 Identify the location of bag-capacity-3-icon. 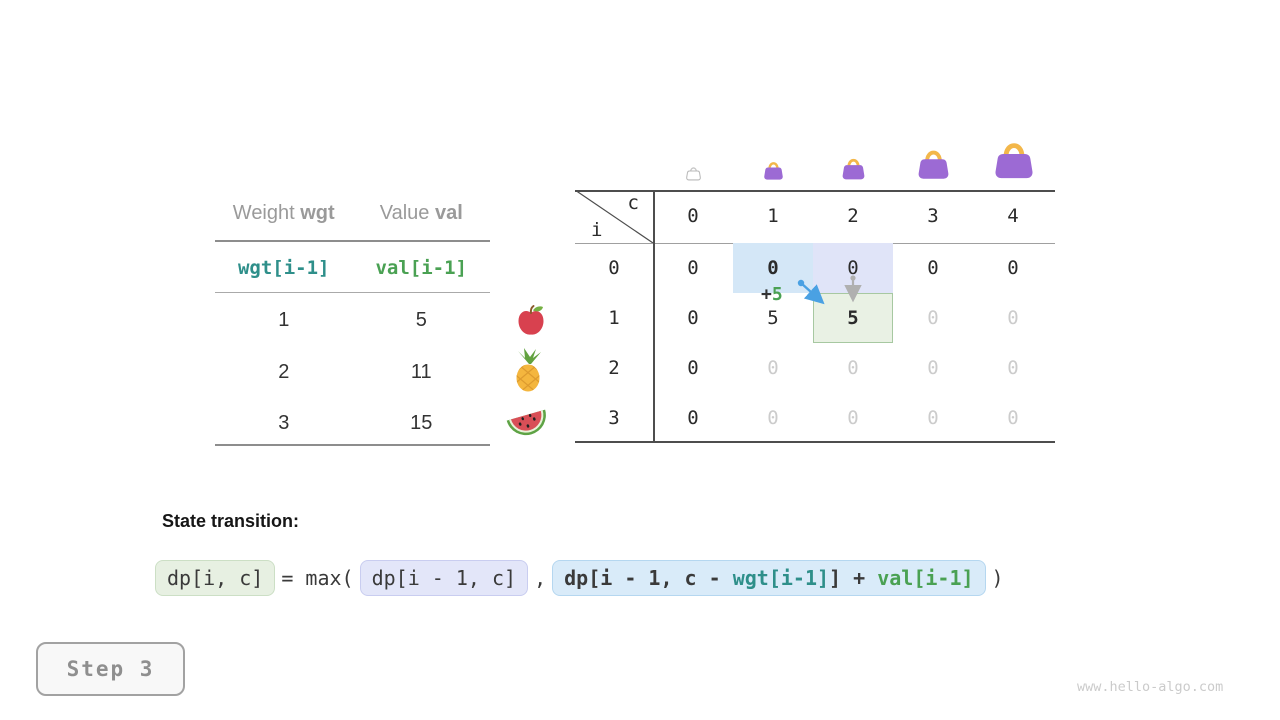
(933, 164).